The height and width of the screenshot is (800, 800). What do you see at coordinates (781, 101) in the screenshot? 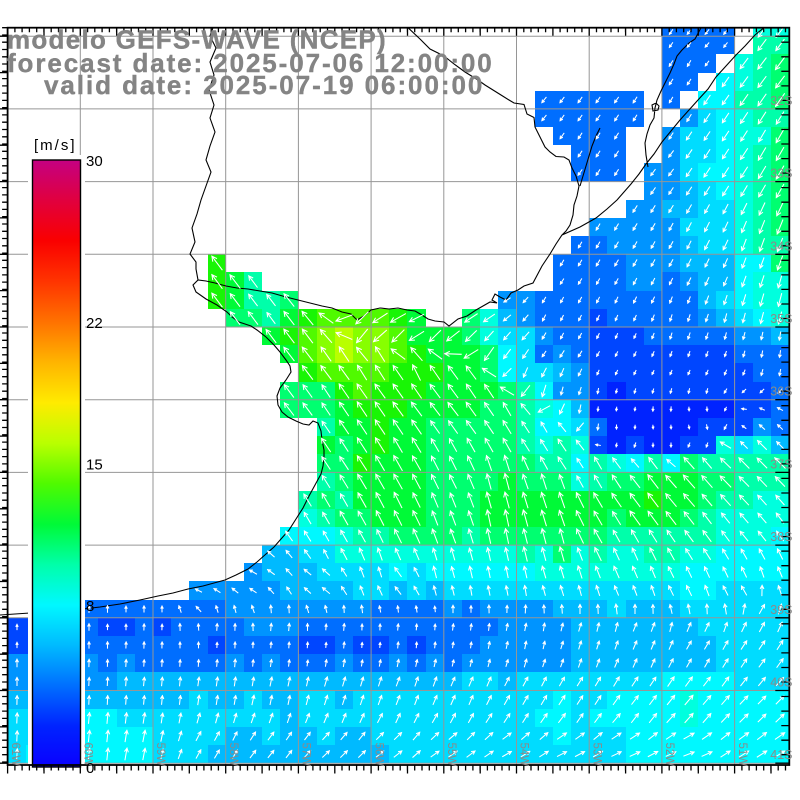
I see `svg-text: 32S` at bounding box center [781, 101].